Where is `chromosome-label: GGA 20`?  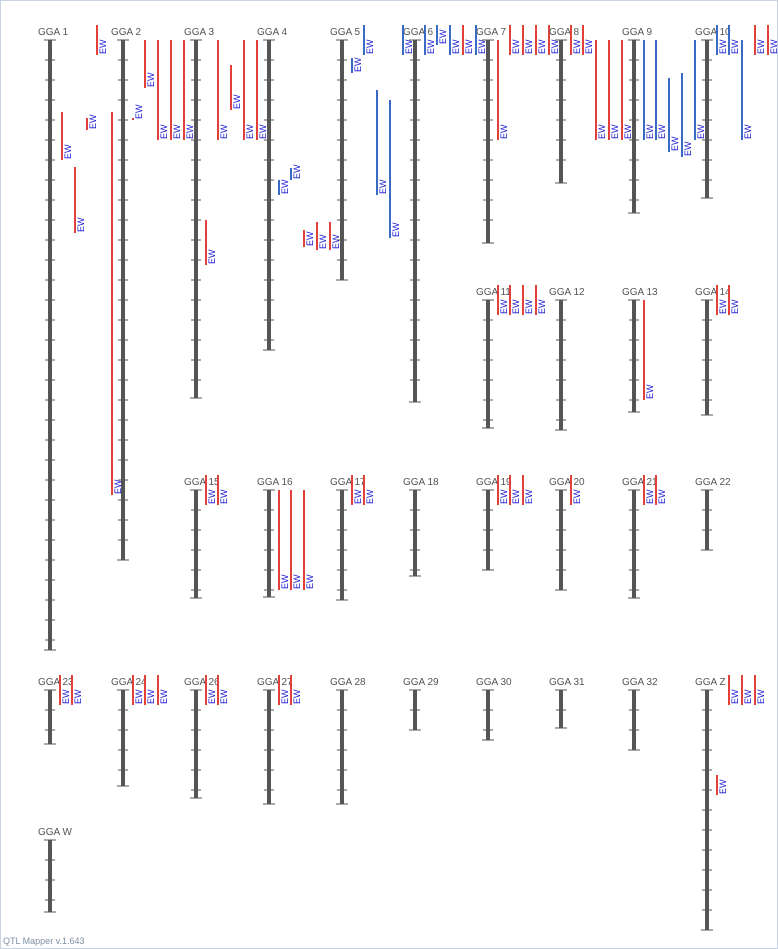 chromosome-label: GGA 20 is located at coordinates (567, 482).